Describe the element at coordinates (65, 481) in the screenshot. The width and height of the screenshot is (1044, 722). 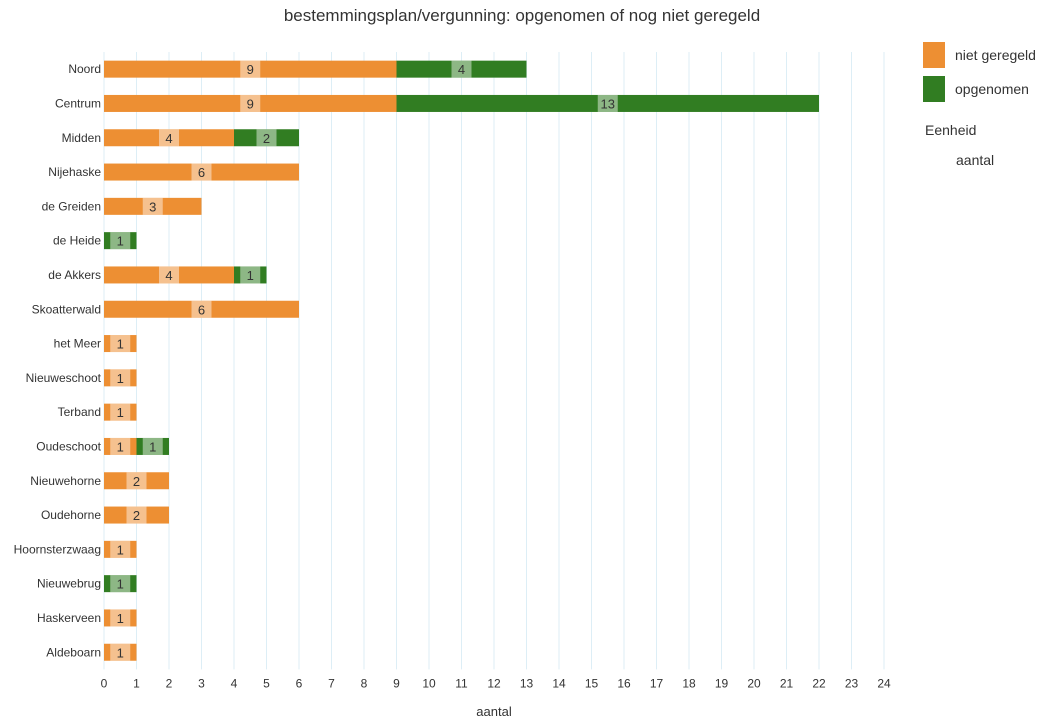
I see `category-label: Nieuwehorne` at that location.